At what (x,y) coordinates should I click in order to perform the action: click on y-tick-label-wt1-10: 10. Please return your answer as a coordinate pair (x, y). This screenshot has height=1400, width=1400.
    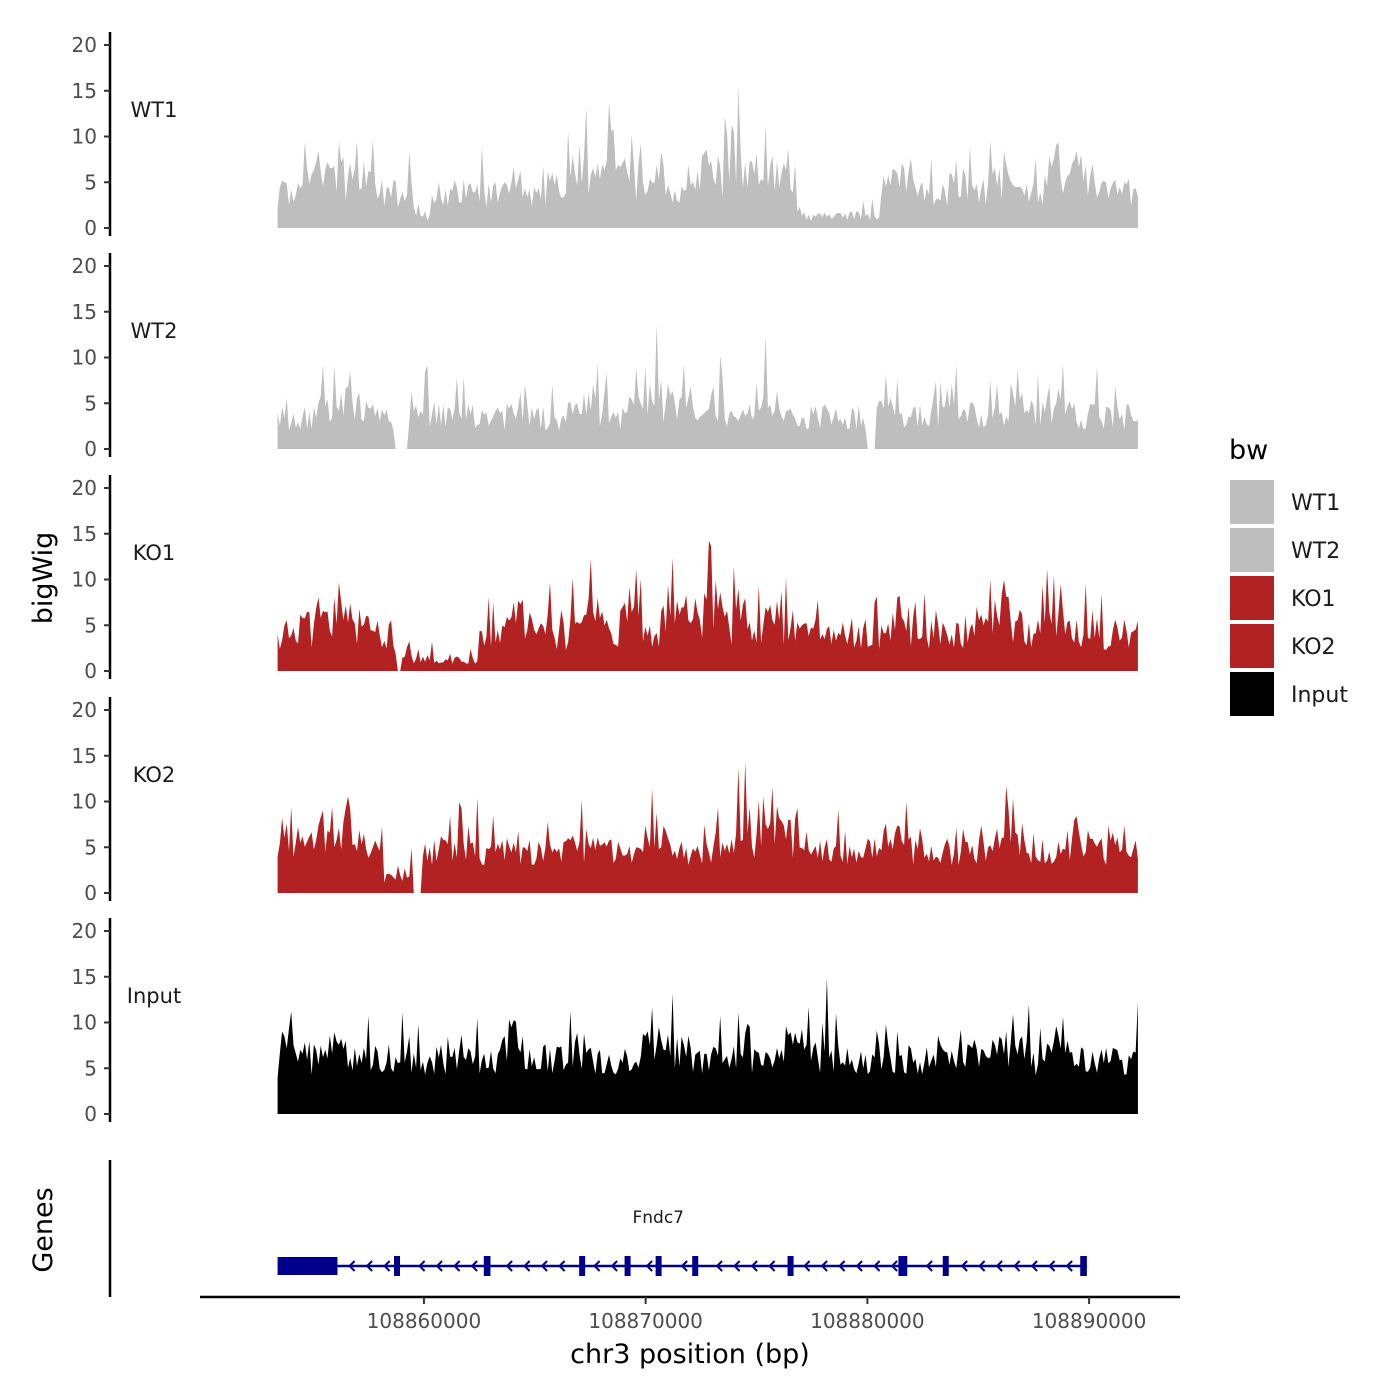
    Looking at the image, I should click on (84, 137).